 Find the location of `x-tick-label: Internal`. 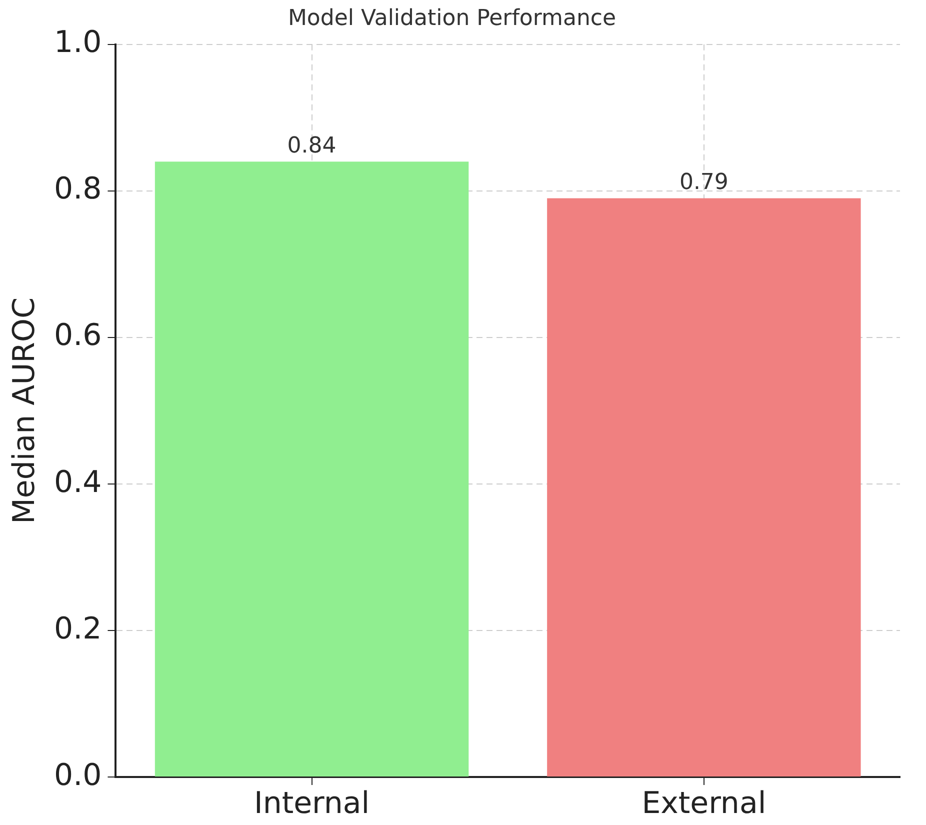

x-tick-label: Internal is located at coordinates (312, 803).